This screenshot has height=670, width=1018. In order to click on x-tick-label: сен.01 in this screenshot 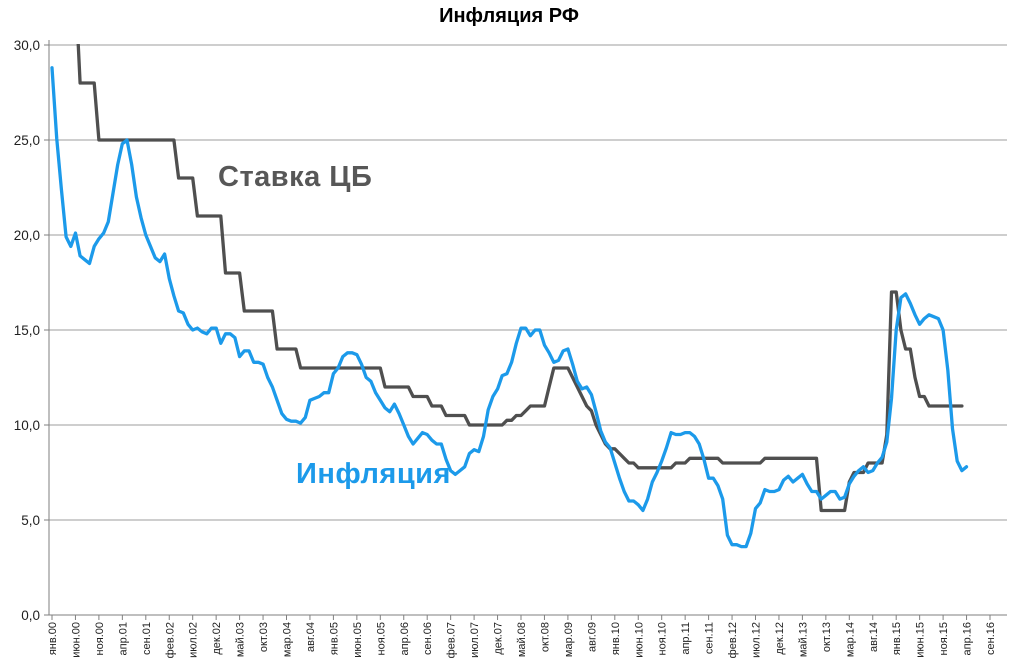, I will do `click(147, 638)`.